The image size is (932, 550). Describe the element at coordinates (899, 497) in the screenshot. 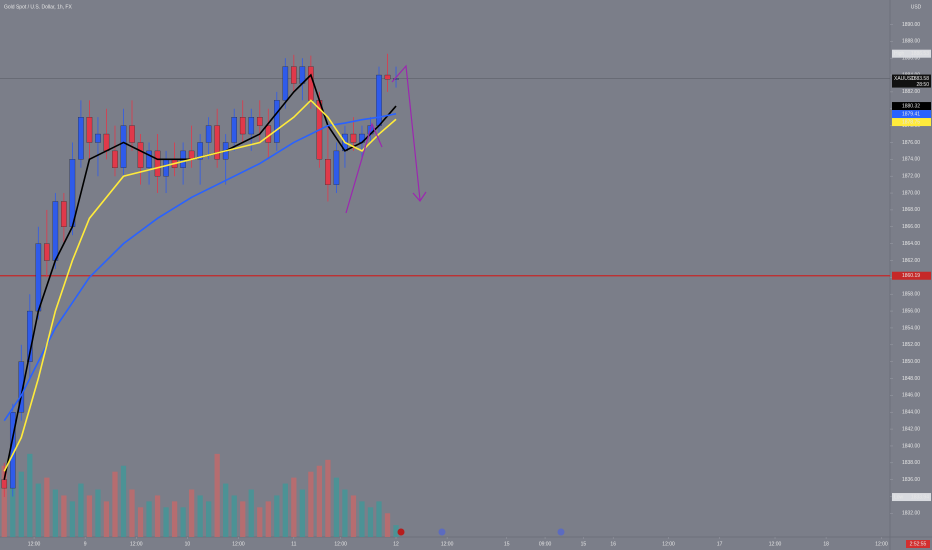

I see `price-box-label: Low` at that location.